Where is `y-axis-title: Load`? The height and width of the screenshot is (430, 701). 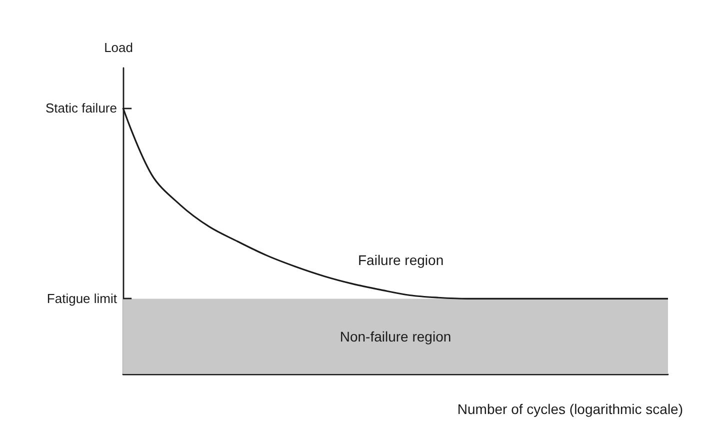 y-axis-title: Load is located at coordinates (118, 47).